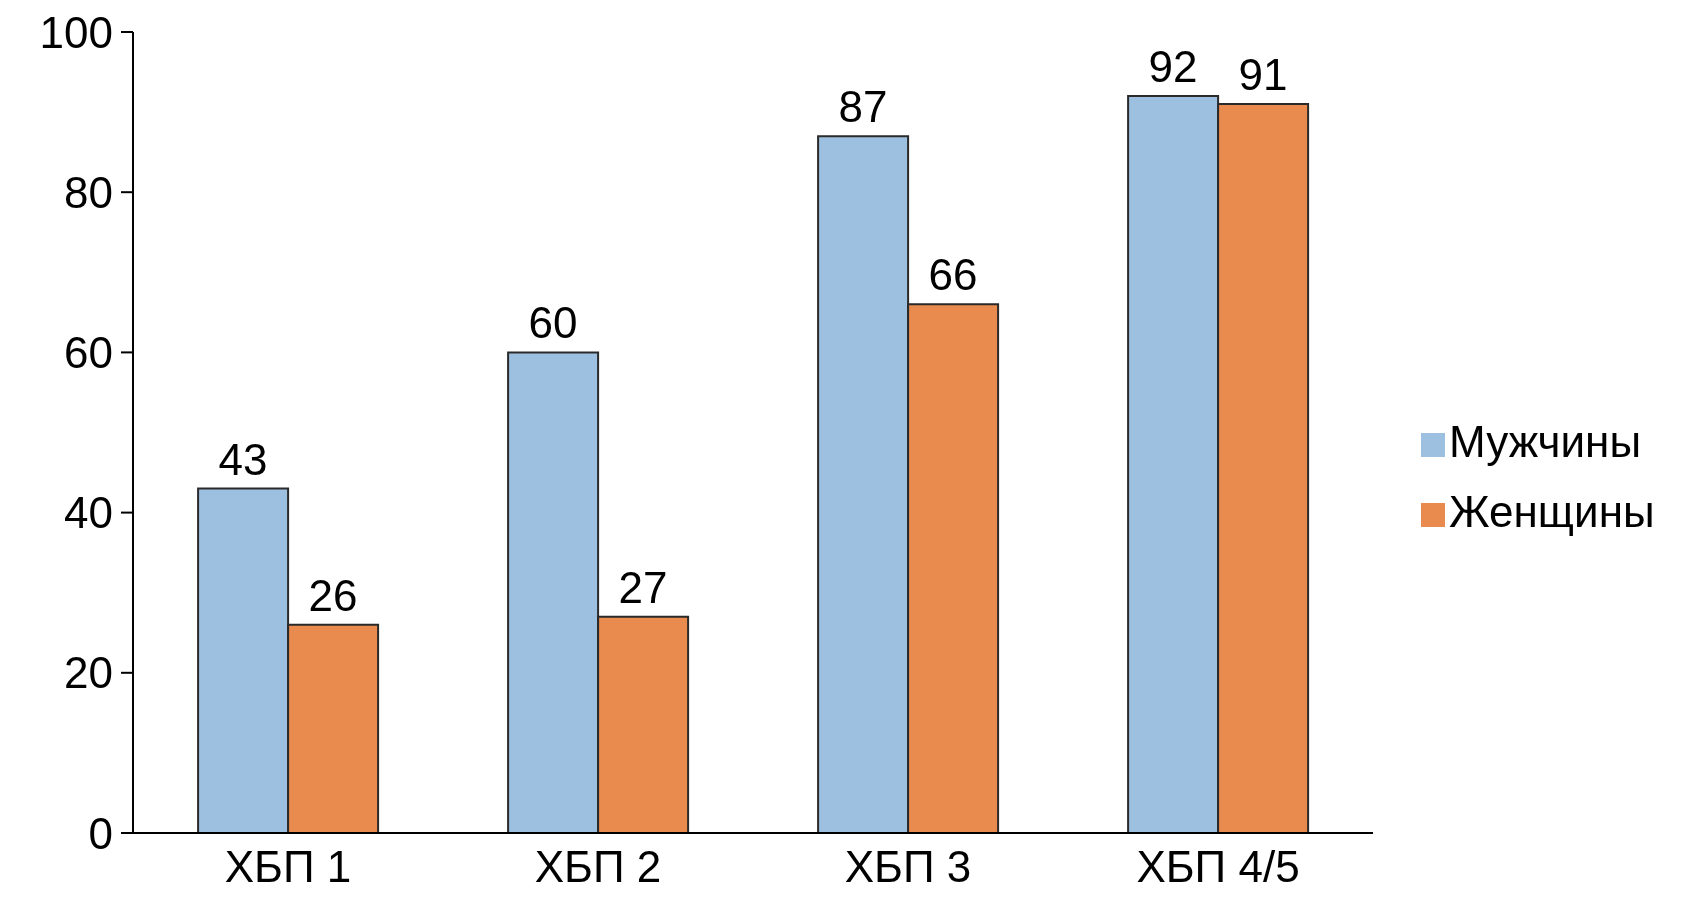 The height and width of the screenshot is (913, 1684). I want to click on legend-label: Мужчины, so click(1545, 441).